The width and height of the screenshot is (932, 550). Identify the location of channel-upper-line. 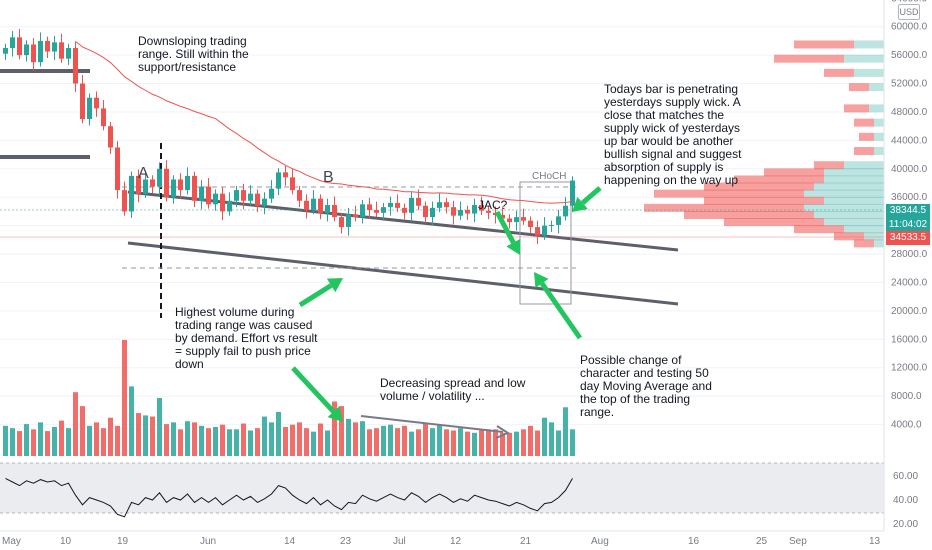
(403, 221).